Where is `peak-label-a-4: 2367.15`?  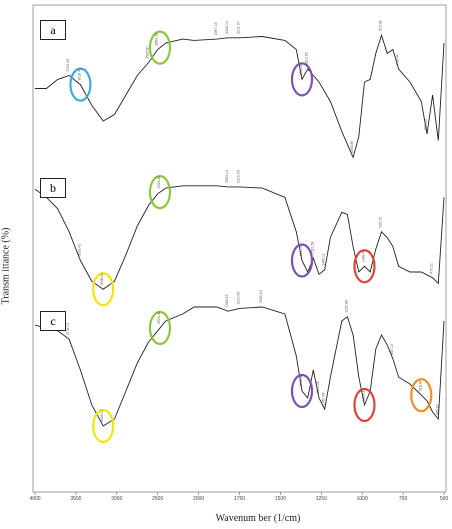
peak-label-a-4: 2367.15 is located at coordinates (216, 28).